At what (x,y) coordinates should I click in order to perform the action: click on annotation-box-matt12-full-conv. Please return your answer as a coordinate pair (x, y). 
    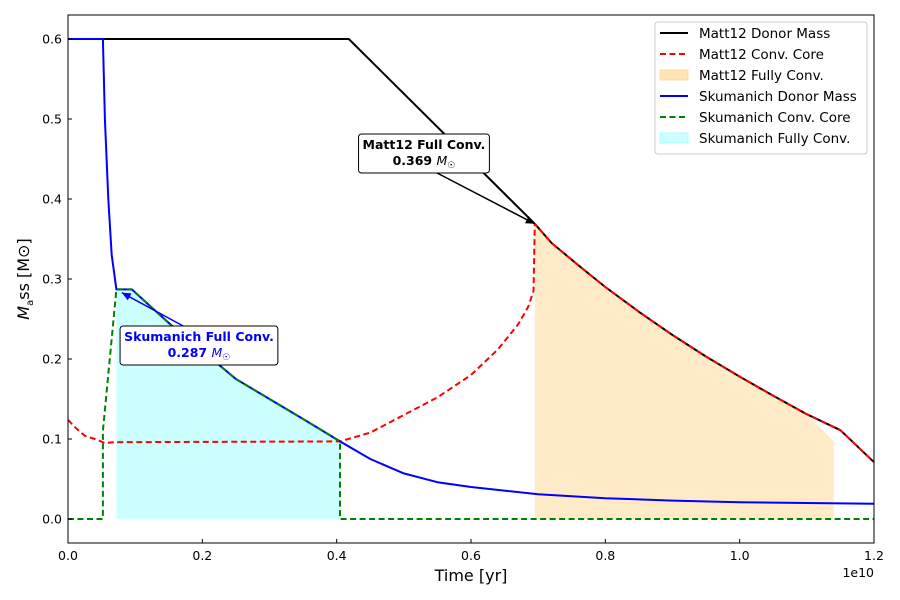
    Looking at the image, I should click on (424, 153).